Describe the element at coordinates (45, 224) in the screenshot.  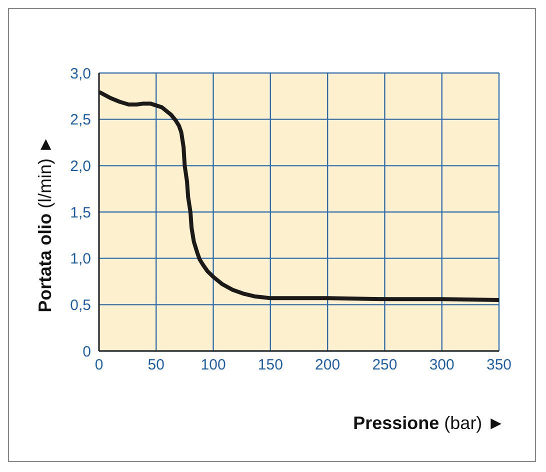
I see `y-axis-title: Portata olio (l/min) ►` at that location.